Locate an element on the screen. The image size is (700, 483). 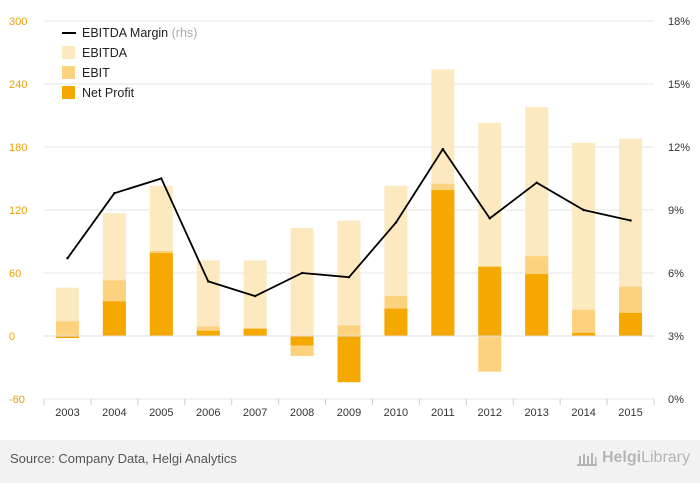
brand-logo: HelgiLibrary is located at coordinates (633, 458).